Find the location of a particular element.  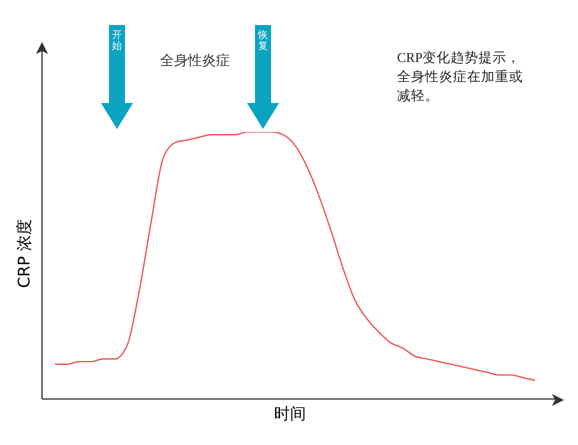

text: CRP变化趋势提示，全身性炎症在加重或减轻。 is located at coordinates (460, 77).